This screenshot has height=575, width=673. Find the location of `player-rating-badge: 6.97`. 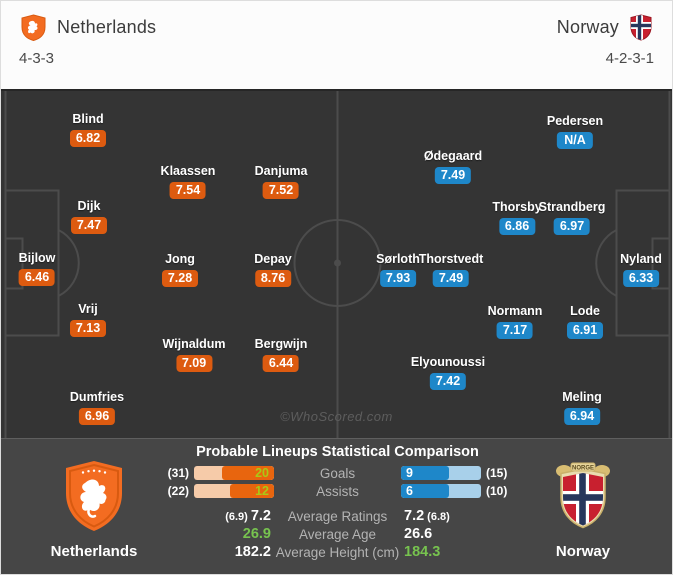

player-rating-badge: 6.97 is located at coordinates (572, 226).